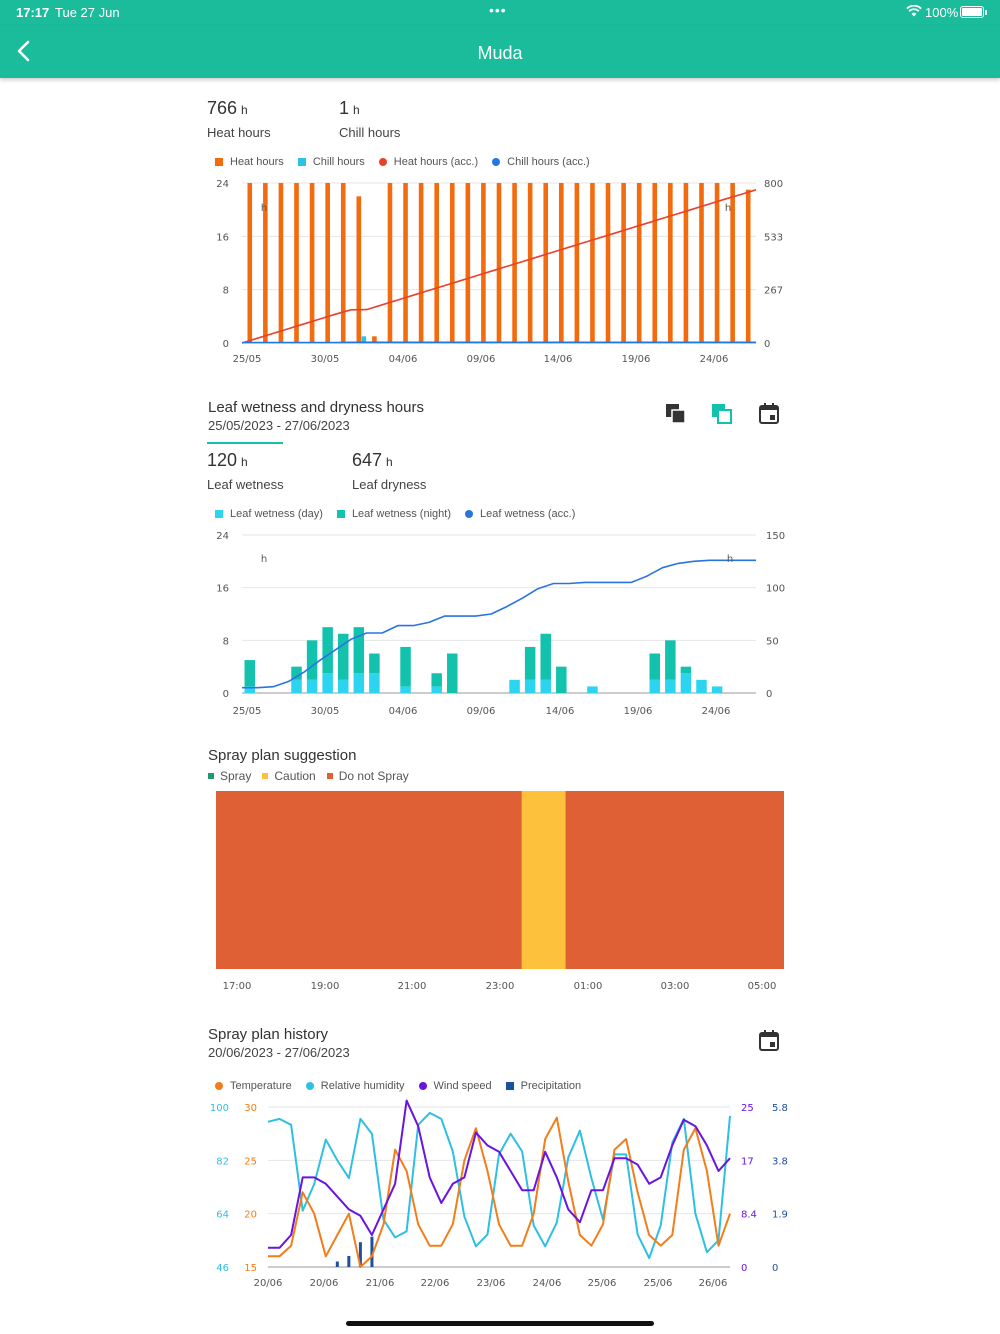  Describe the element at coordinates (367, 460) in the screenshot. I see `leaf-dryness-number: 647` at that location.